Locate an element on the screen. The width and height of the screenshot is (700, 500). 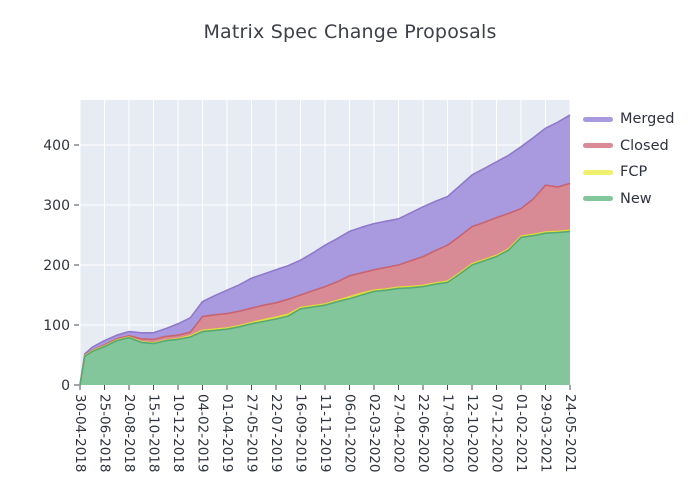
x-tick-label: 11-11-2019 is located at coordinates (325, 433).